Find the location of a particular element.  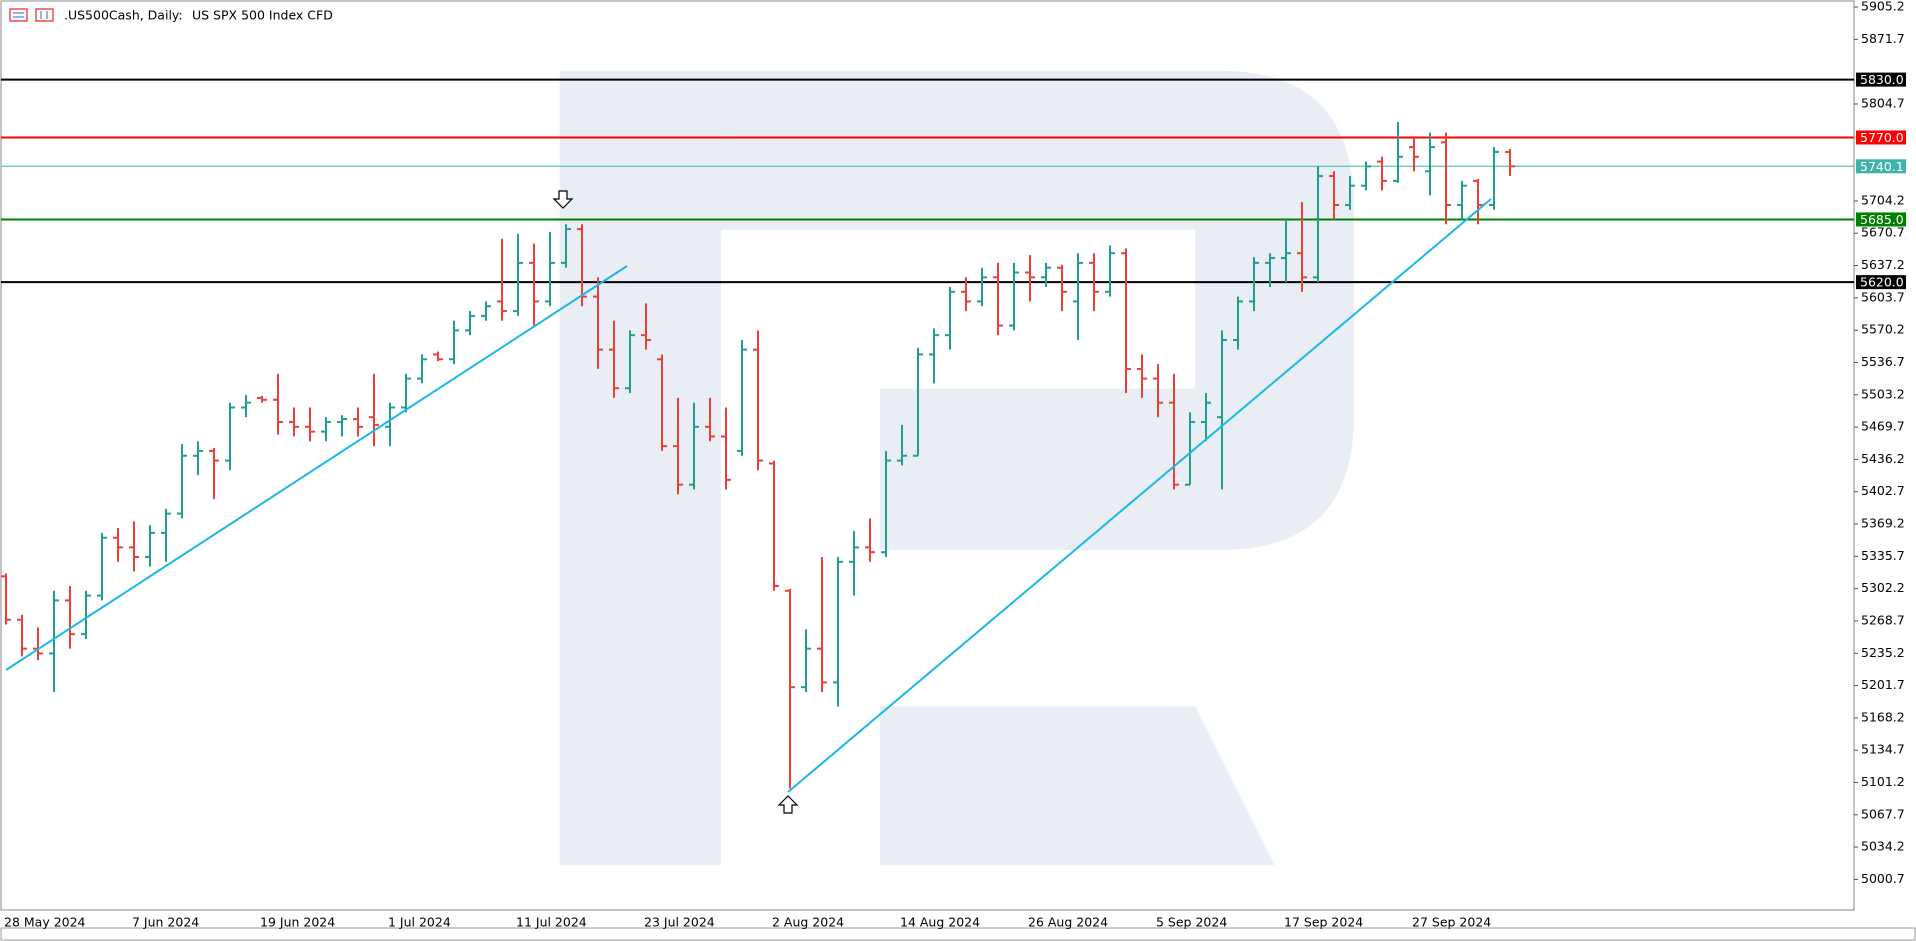

y-tick-label: 5369.2 is located at coordinates (1883, 523).